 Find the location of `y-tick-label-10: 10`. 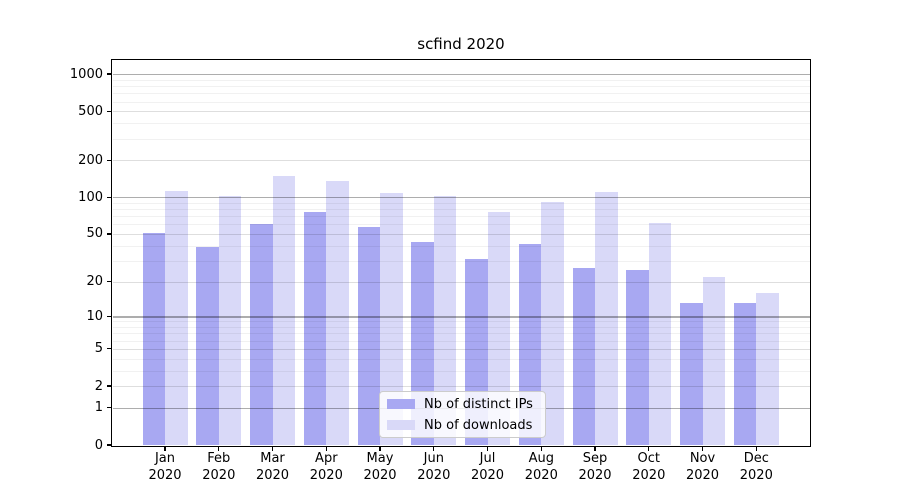

y-tick-label-10: 10 is located at coordinates (94, 316).